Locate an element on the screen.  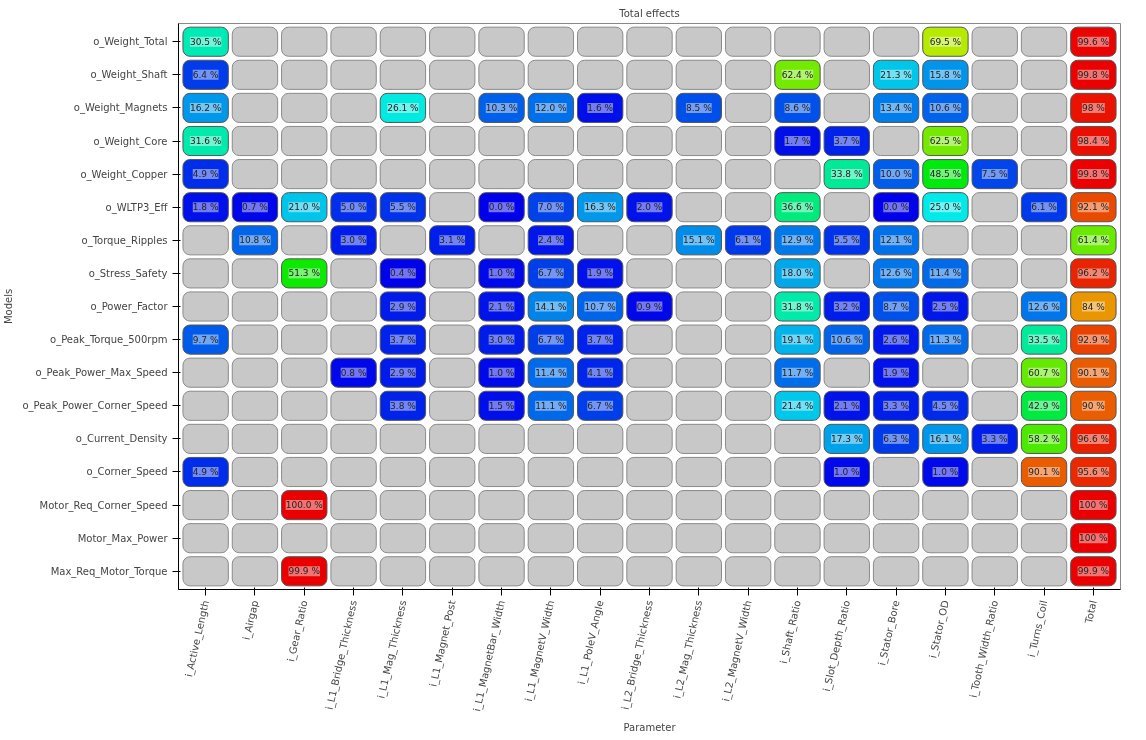
data-label: 1.8 % is located at coordinates (205, 207).